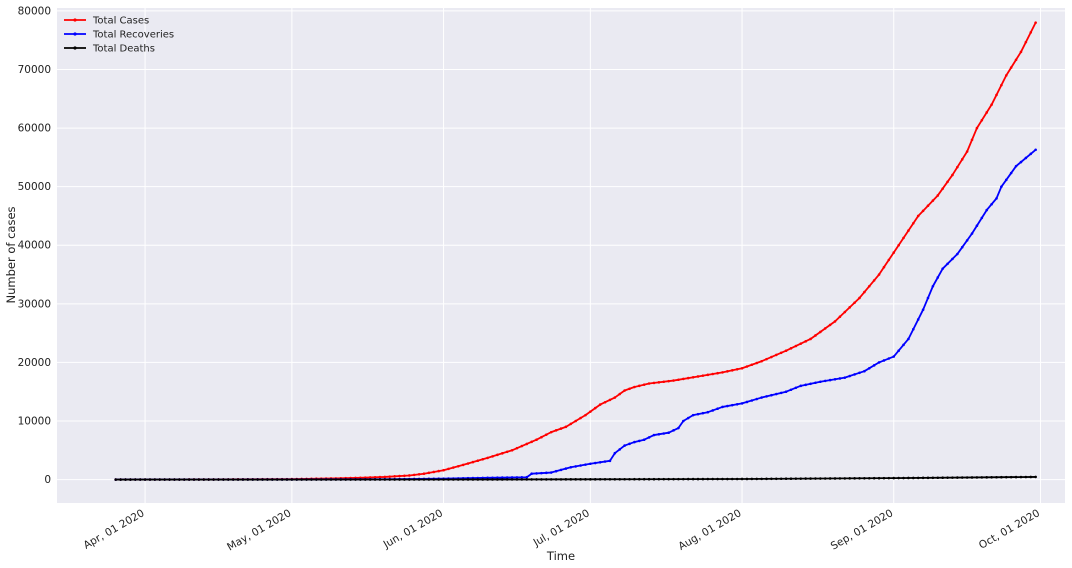 Image resolution: width=1072 pixels, height=568 pixels. I want to click on y-tick-label: 0, so click(47, 480).